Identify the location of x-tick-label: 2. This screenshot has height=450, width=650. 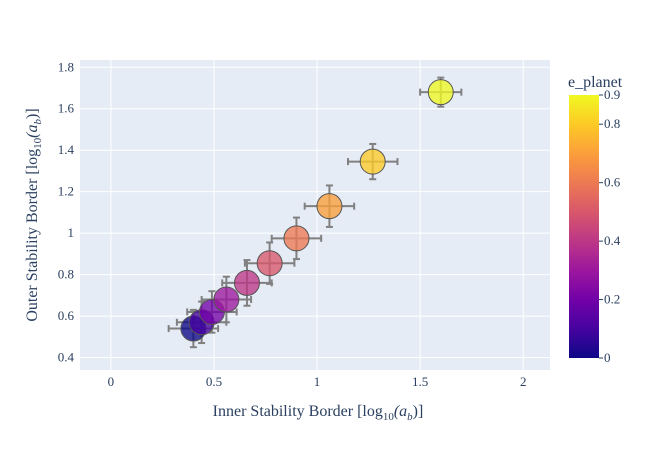
(523, 381).